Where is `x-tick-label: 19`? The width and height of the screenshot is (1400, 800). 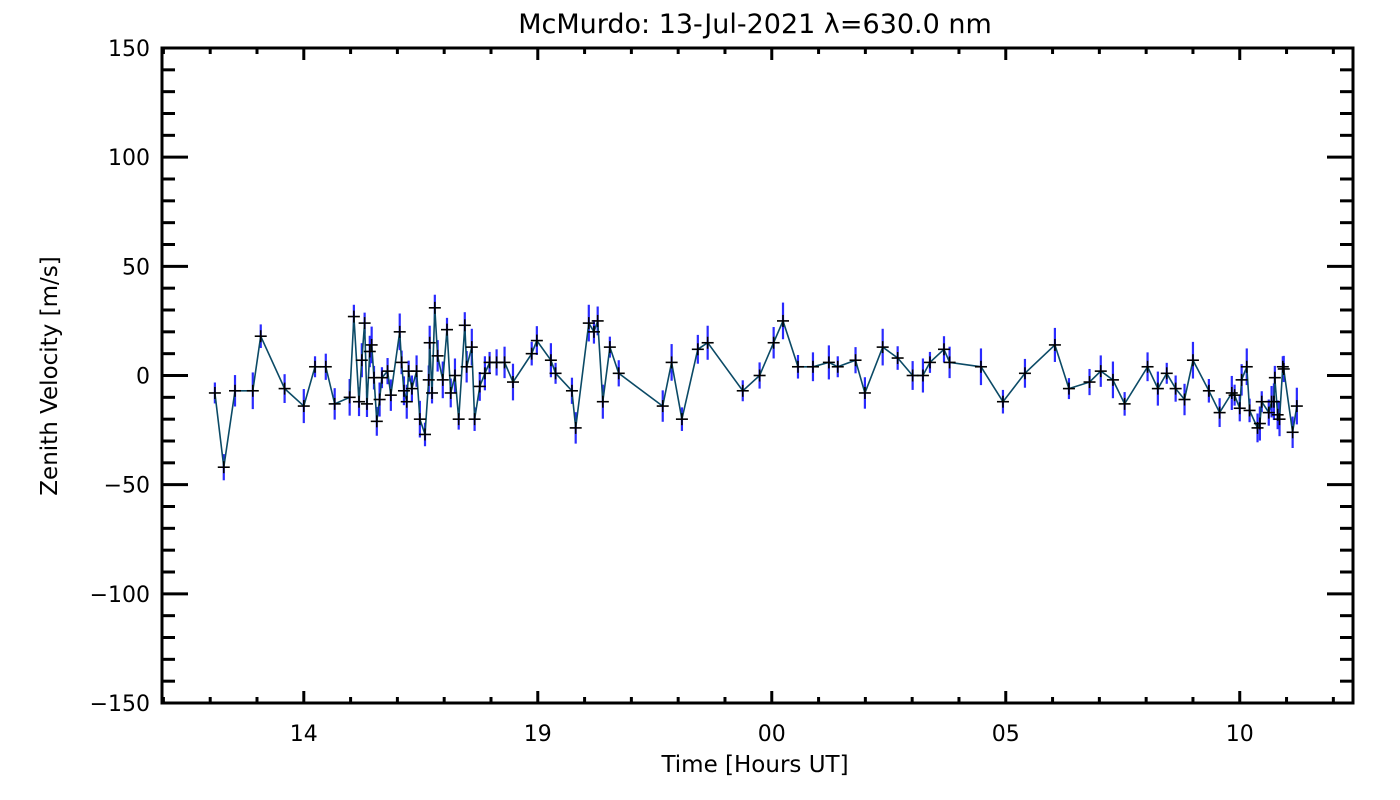 x-tick-label: 19 is located at coordinates (538, 734).